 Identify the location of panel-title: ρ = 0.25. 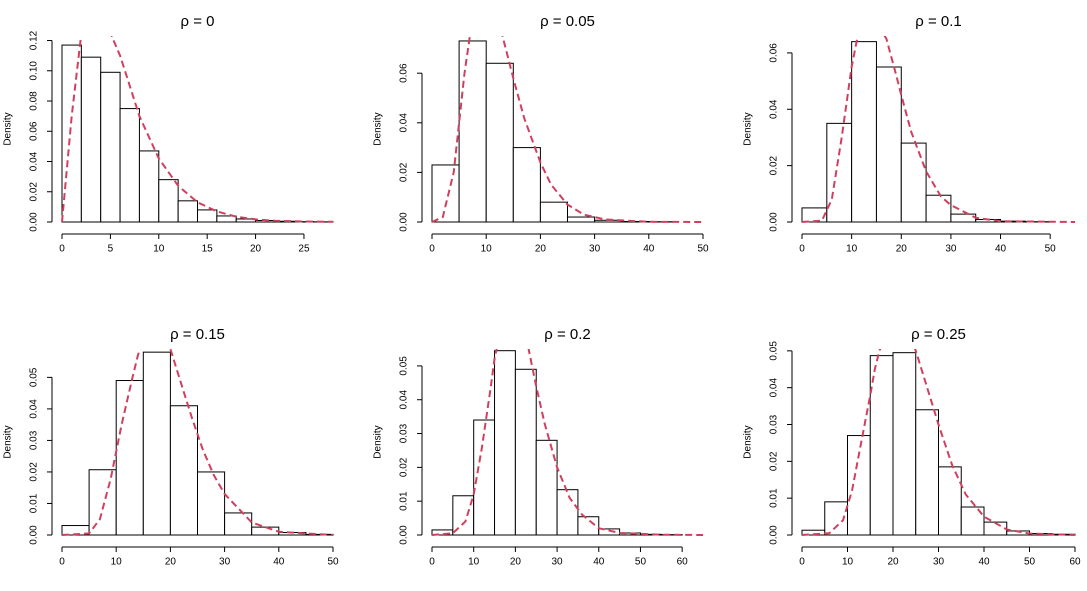
(938, 334).